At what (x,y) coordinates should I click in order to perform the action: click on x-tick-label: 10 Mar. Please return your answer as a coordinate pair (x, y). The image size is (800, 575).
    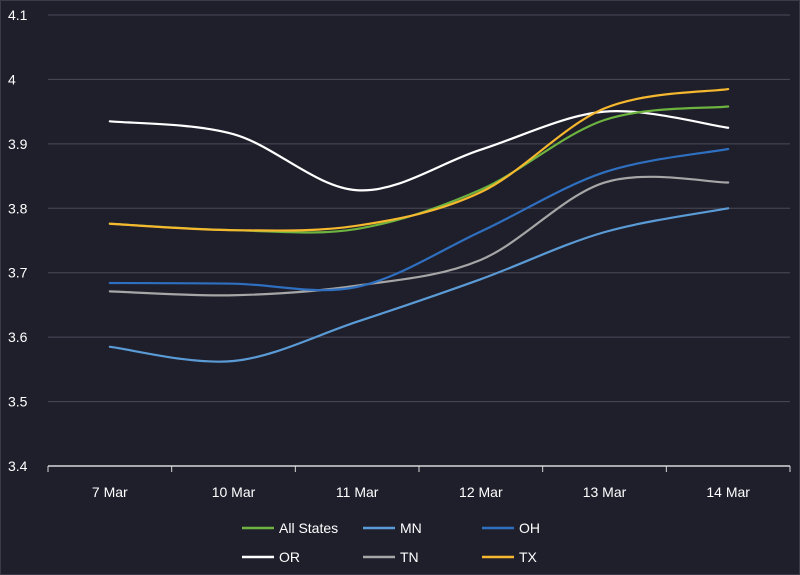
    Looking at the image, I should click on (234, 492).